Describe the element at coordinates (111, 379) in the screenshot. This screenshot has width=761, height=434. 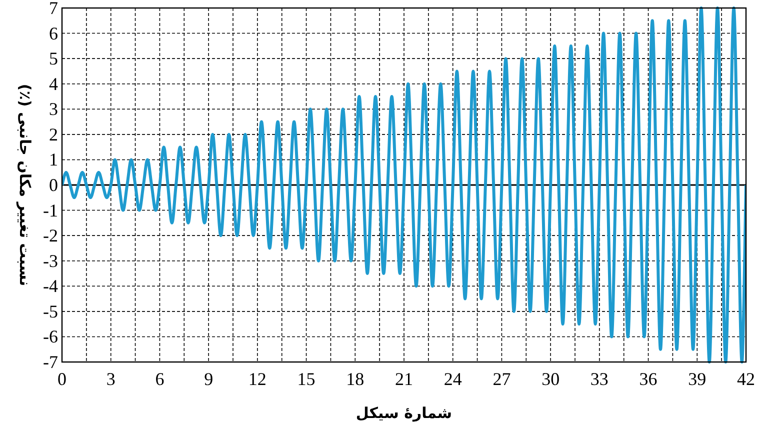
I see `x-tick-label: 3` at that location.